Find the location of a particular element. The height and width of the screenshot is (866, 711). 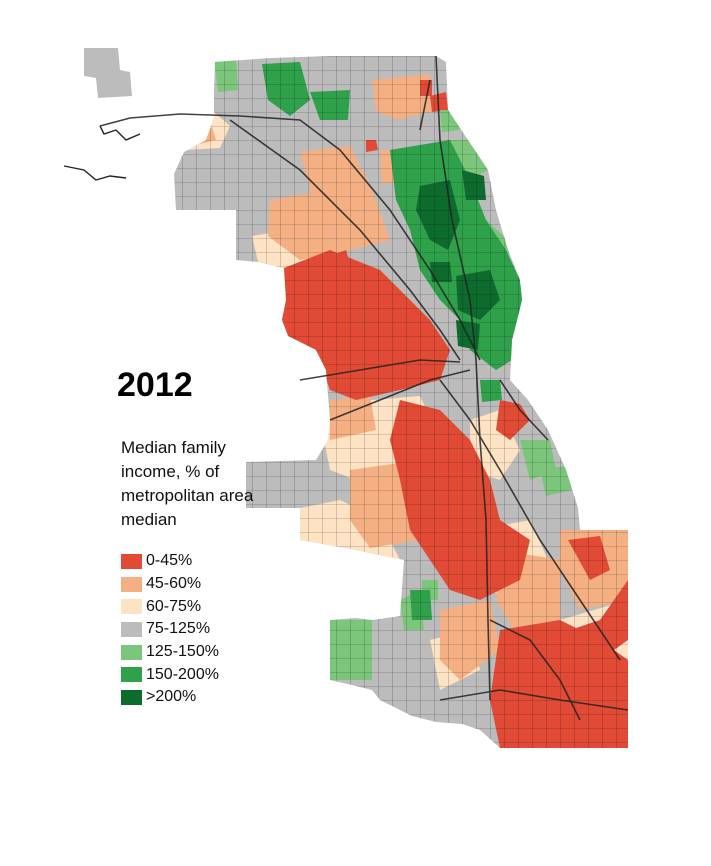

legend-item: 75-125% is located at coordinates (170, 629).